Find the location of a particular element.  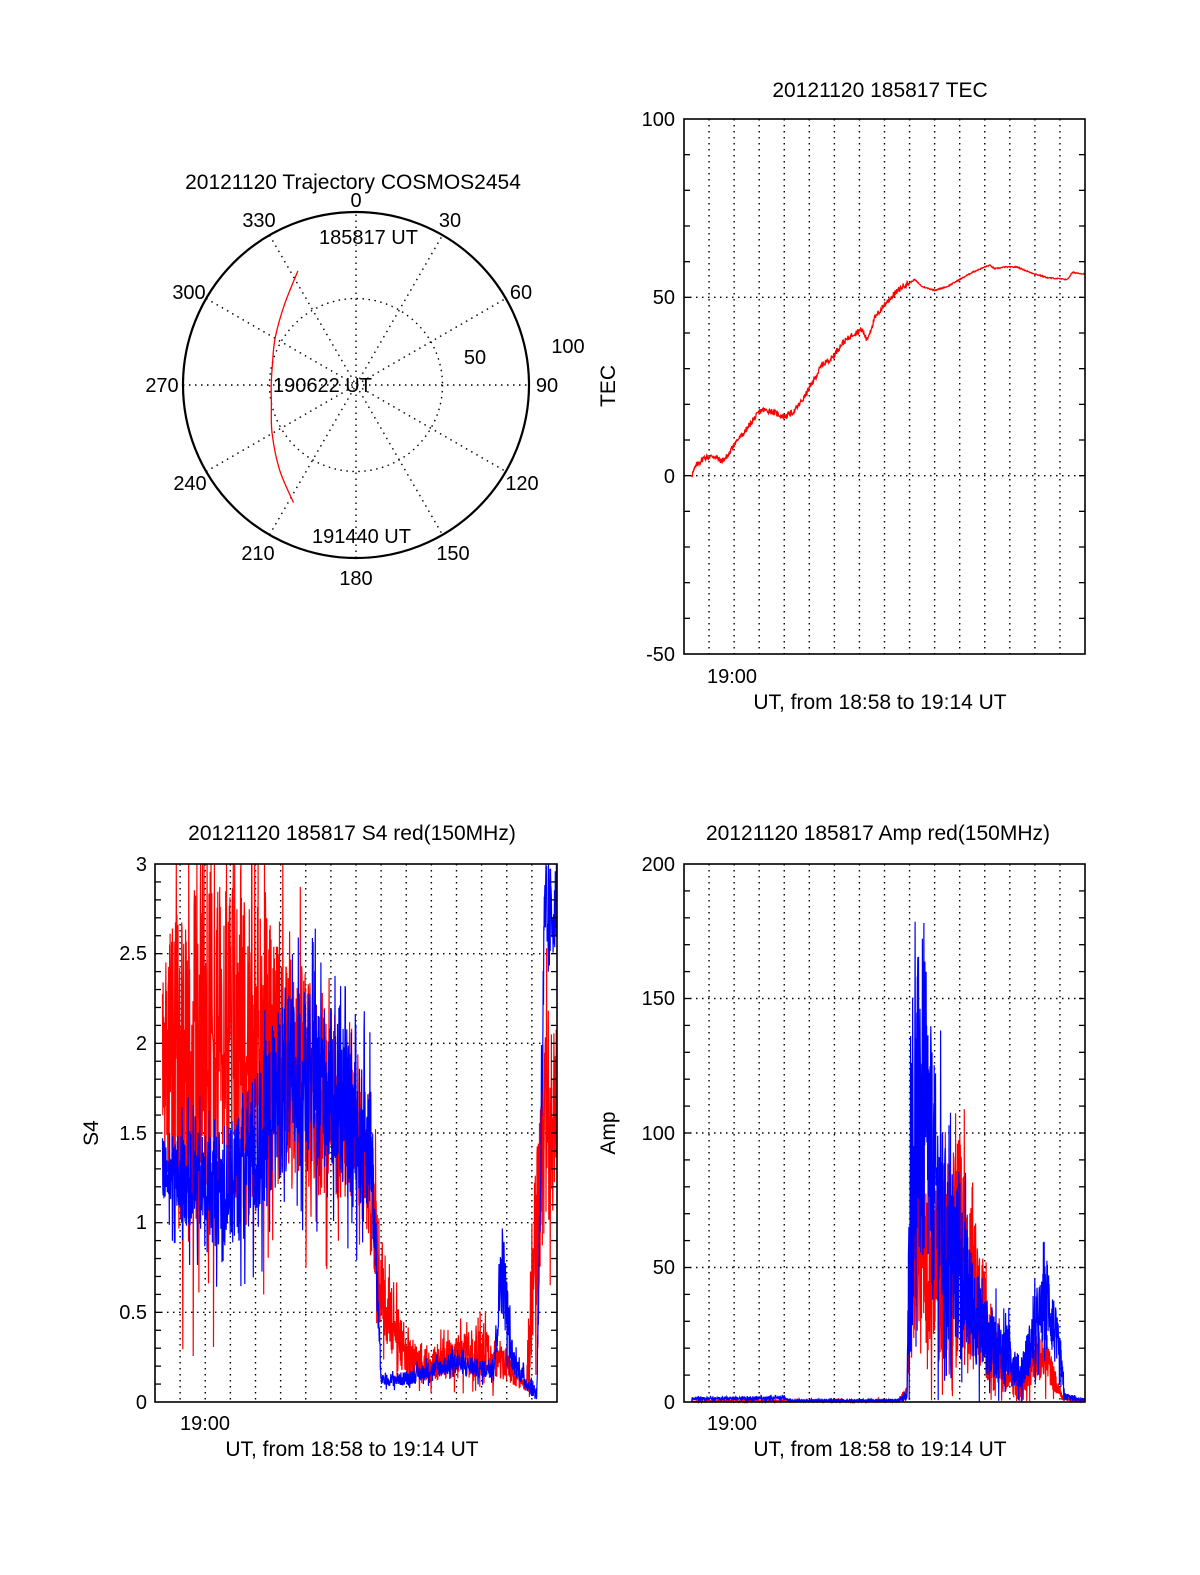

tec-ytick-label: 100 is located at coordinates (658, 120).